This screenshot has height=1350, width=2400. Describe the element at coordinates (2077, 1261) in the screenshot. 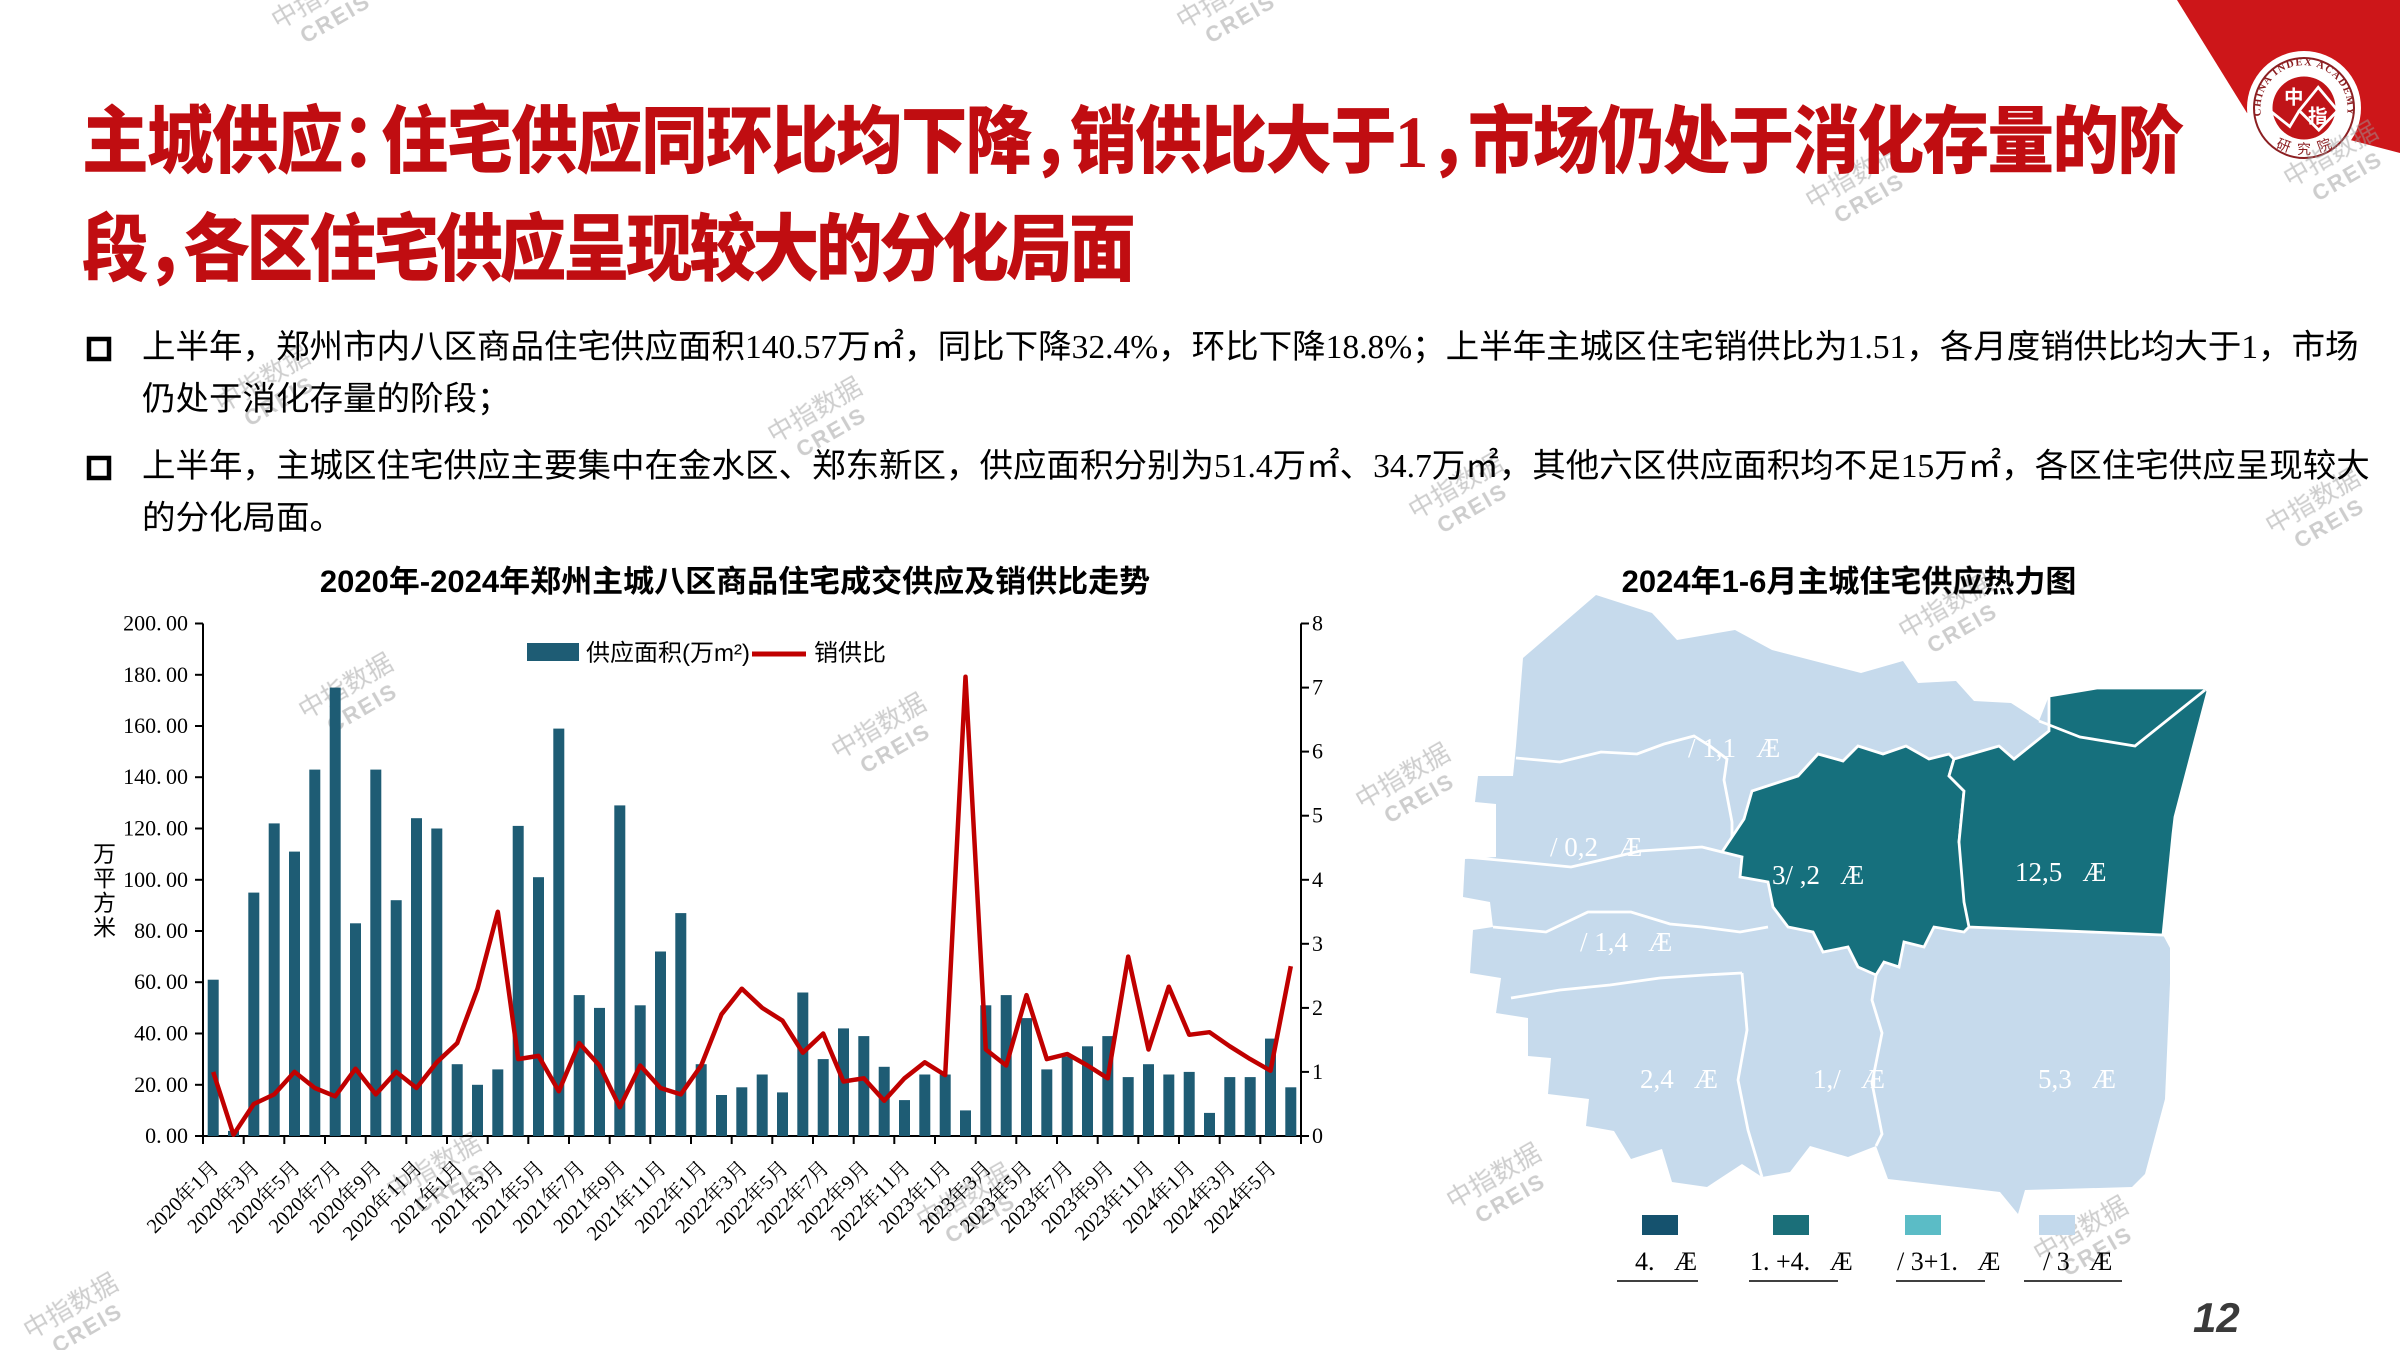

I see `svg-text: / 3 Æ` at that location.